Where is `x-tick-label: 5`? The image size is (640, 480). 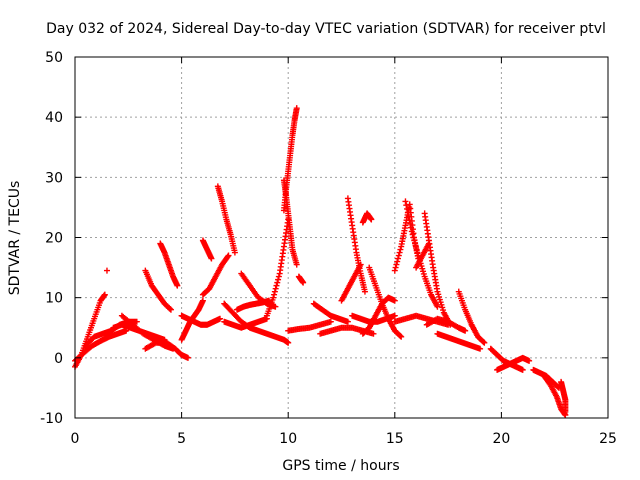
x-tick-label: 5 is located at coordinates (181, 439).